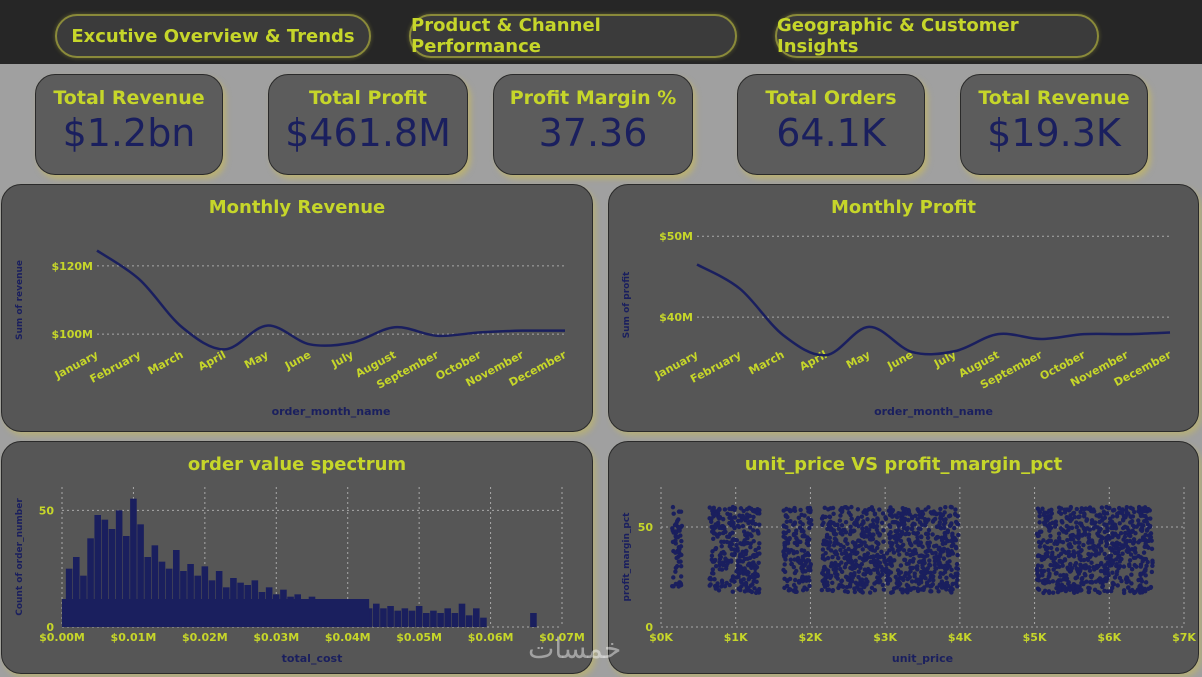  What do you see at coordinates (937, 36) in the screenshot?
I see `tab-geographic-customer-insights: Geographic & Customer Insights` at bounding box center [937, 36].